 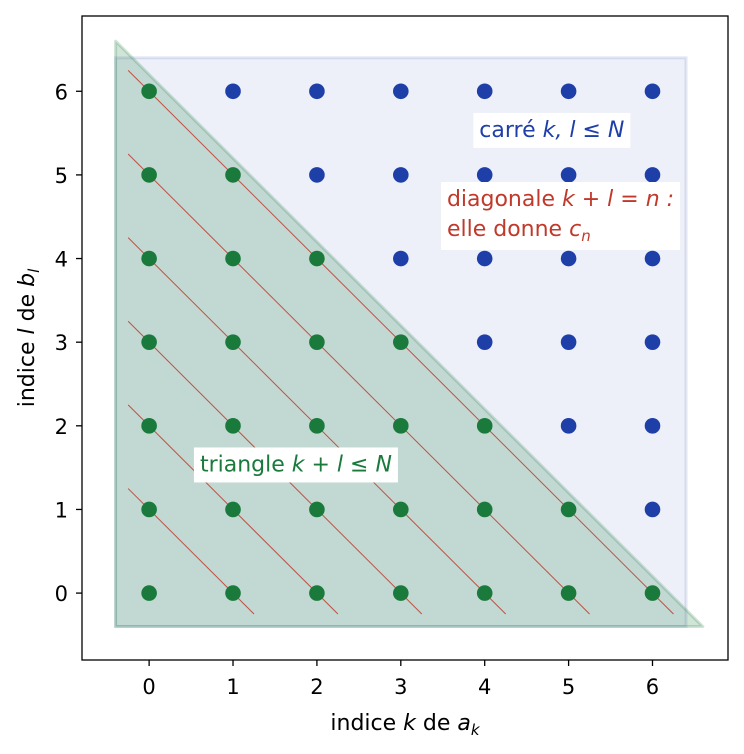 What do you see at coordinates (586, 236) in the screenshot?
I see `annotation-diagonal-cn-sub: n` at bounding box center [586, 236].